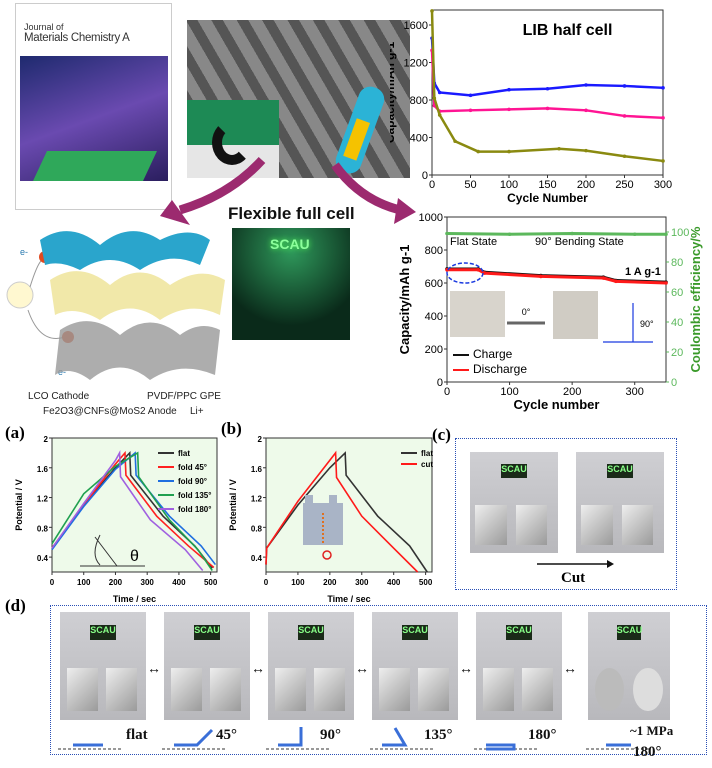  Describe the element at coordinates (547, 198) in the screenshot. I see `x-axis-label: Cycle Number` at that location.